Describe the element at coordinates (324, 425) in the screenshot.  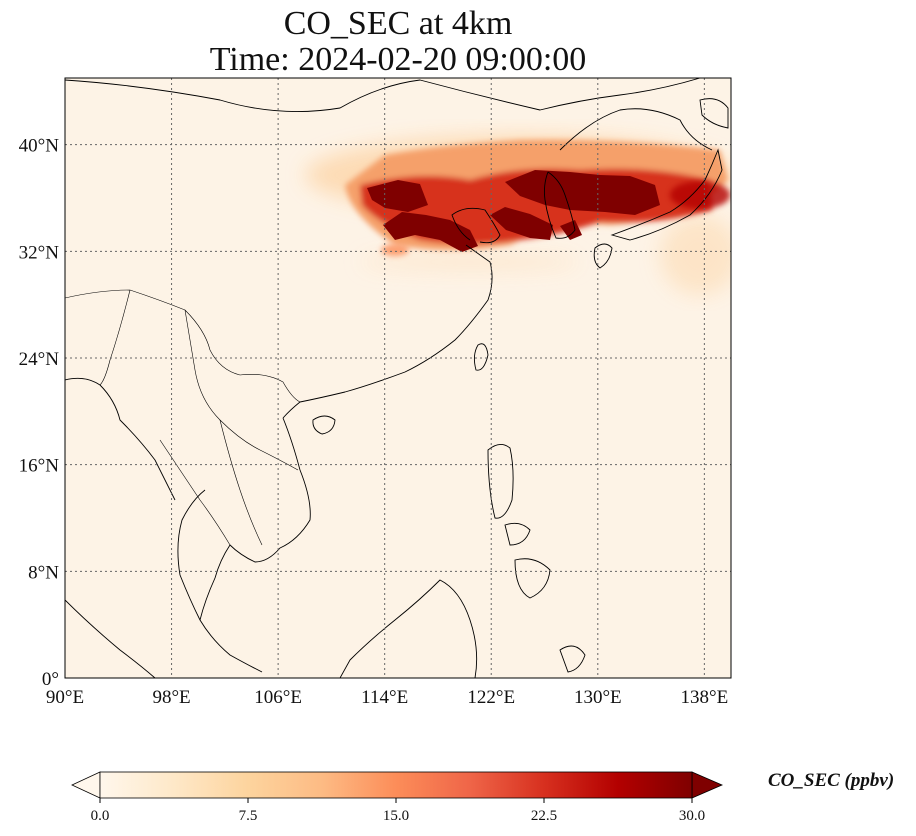
I see `hainan` at that location.